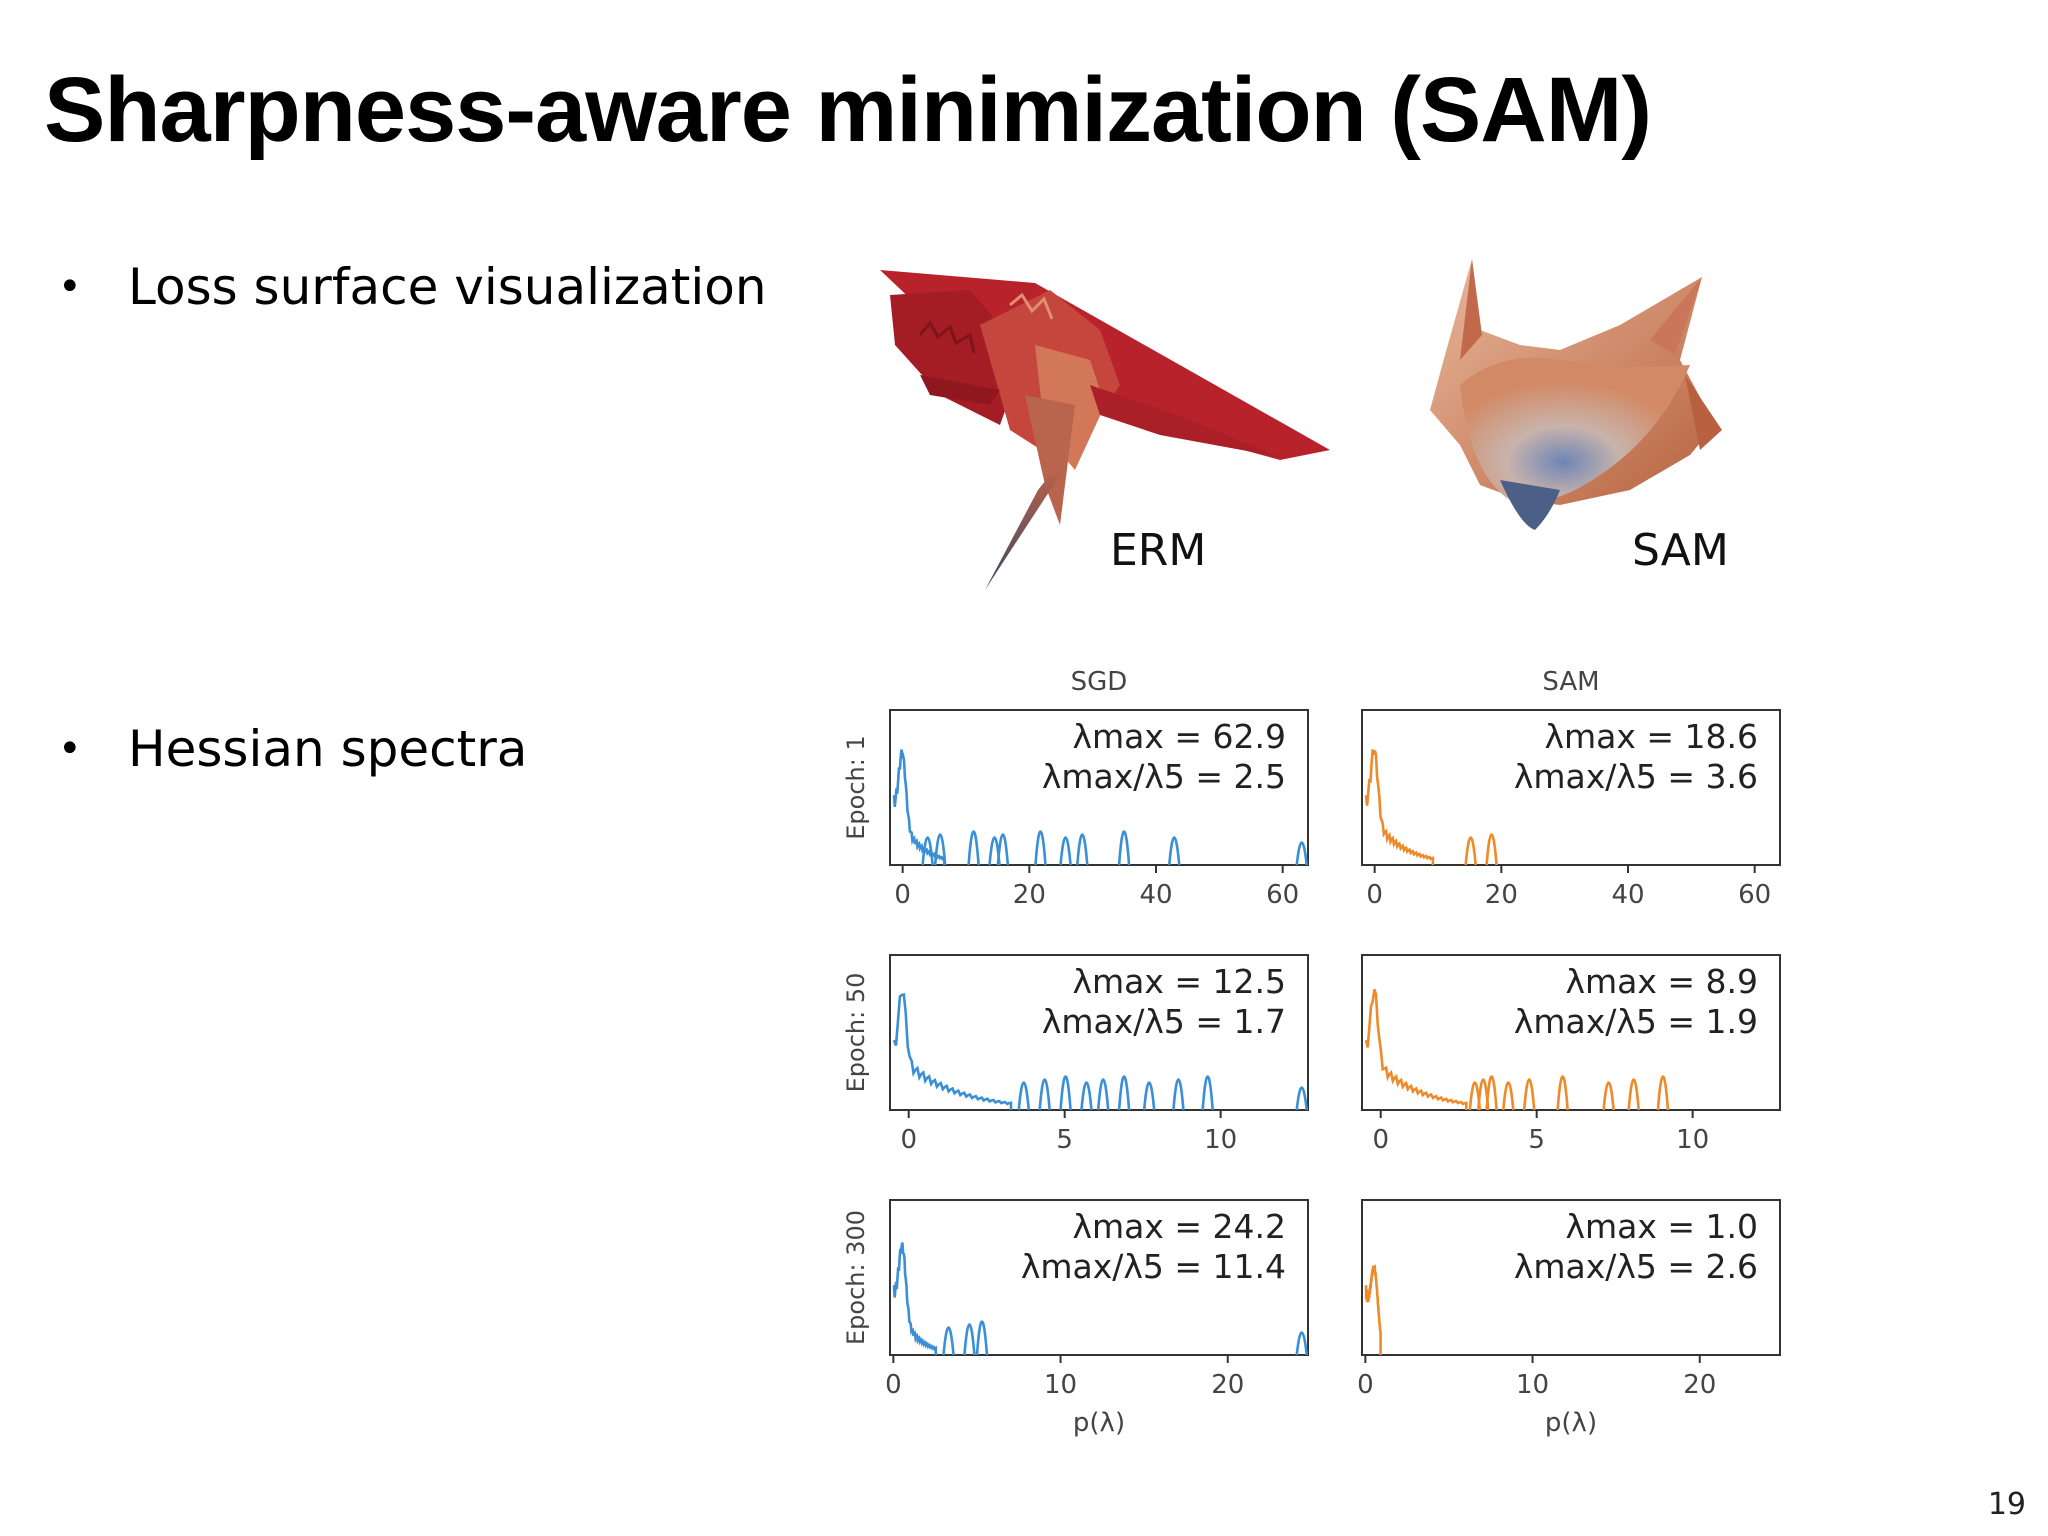 Image resolution: width=2048 pixels, height=1536 pixels. I want to click on lambda-max-annotation: λmax = 18.6, so click(1651, 736).